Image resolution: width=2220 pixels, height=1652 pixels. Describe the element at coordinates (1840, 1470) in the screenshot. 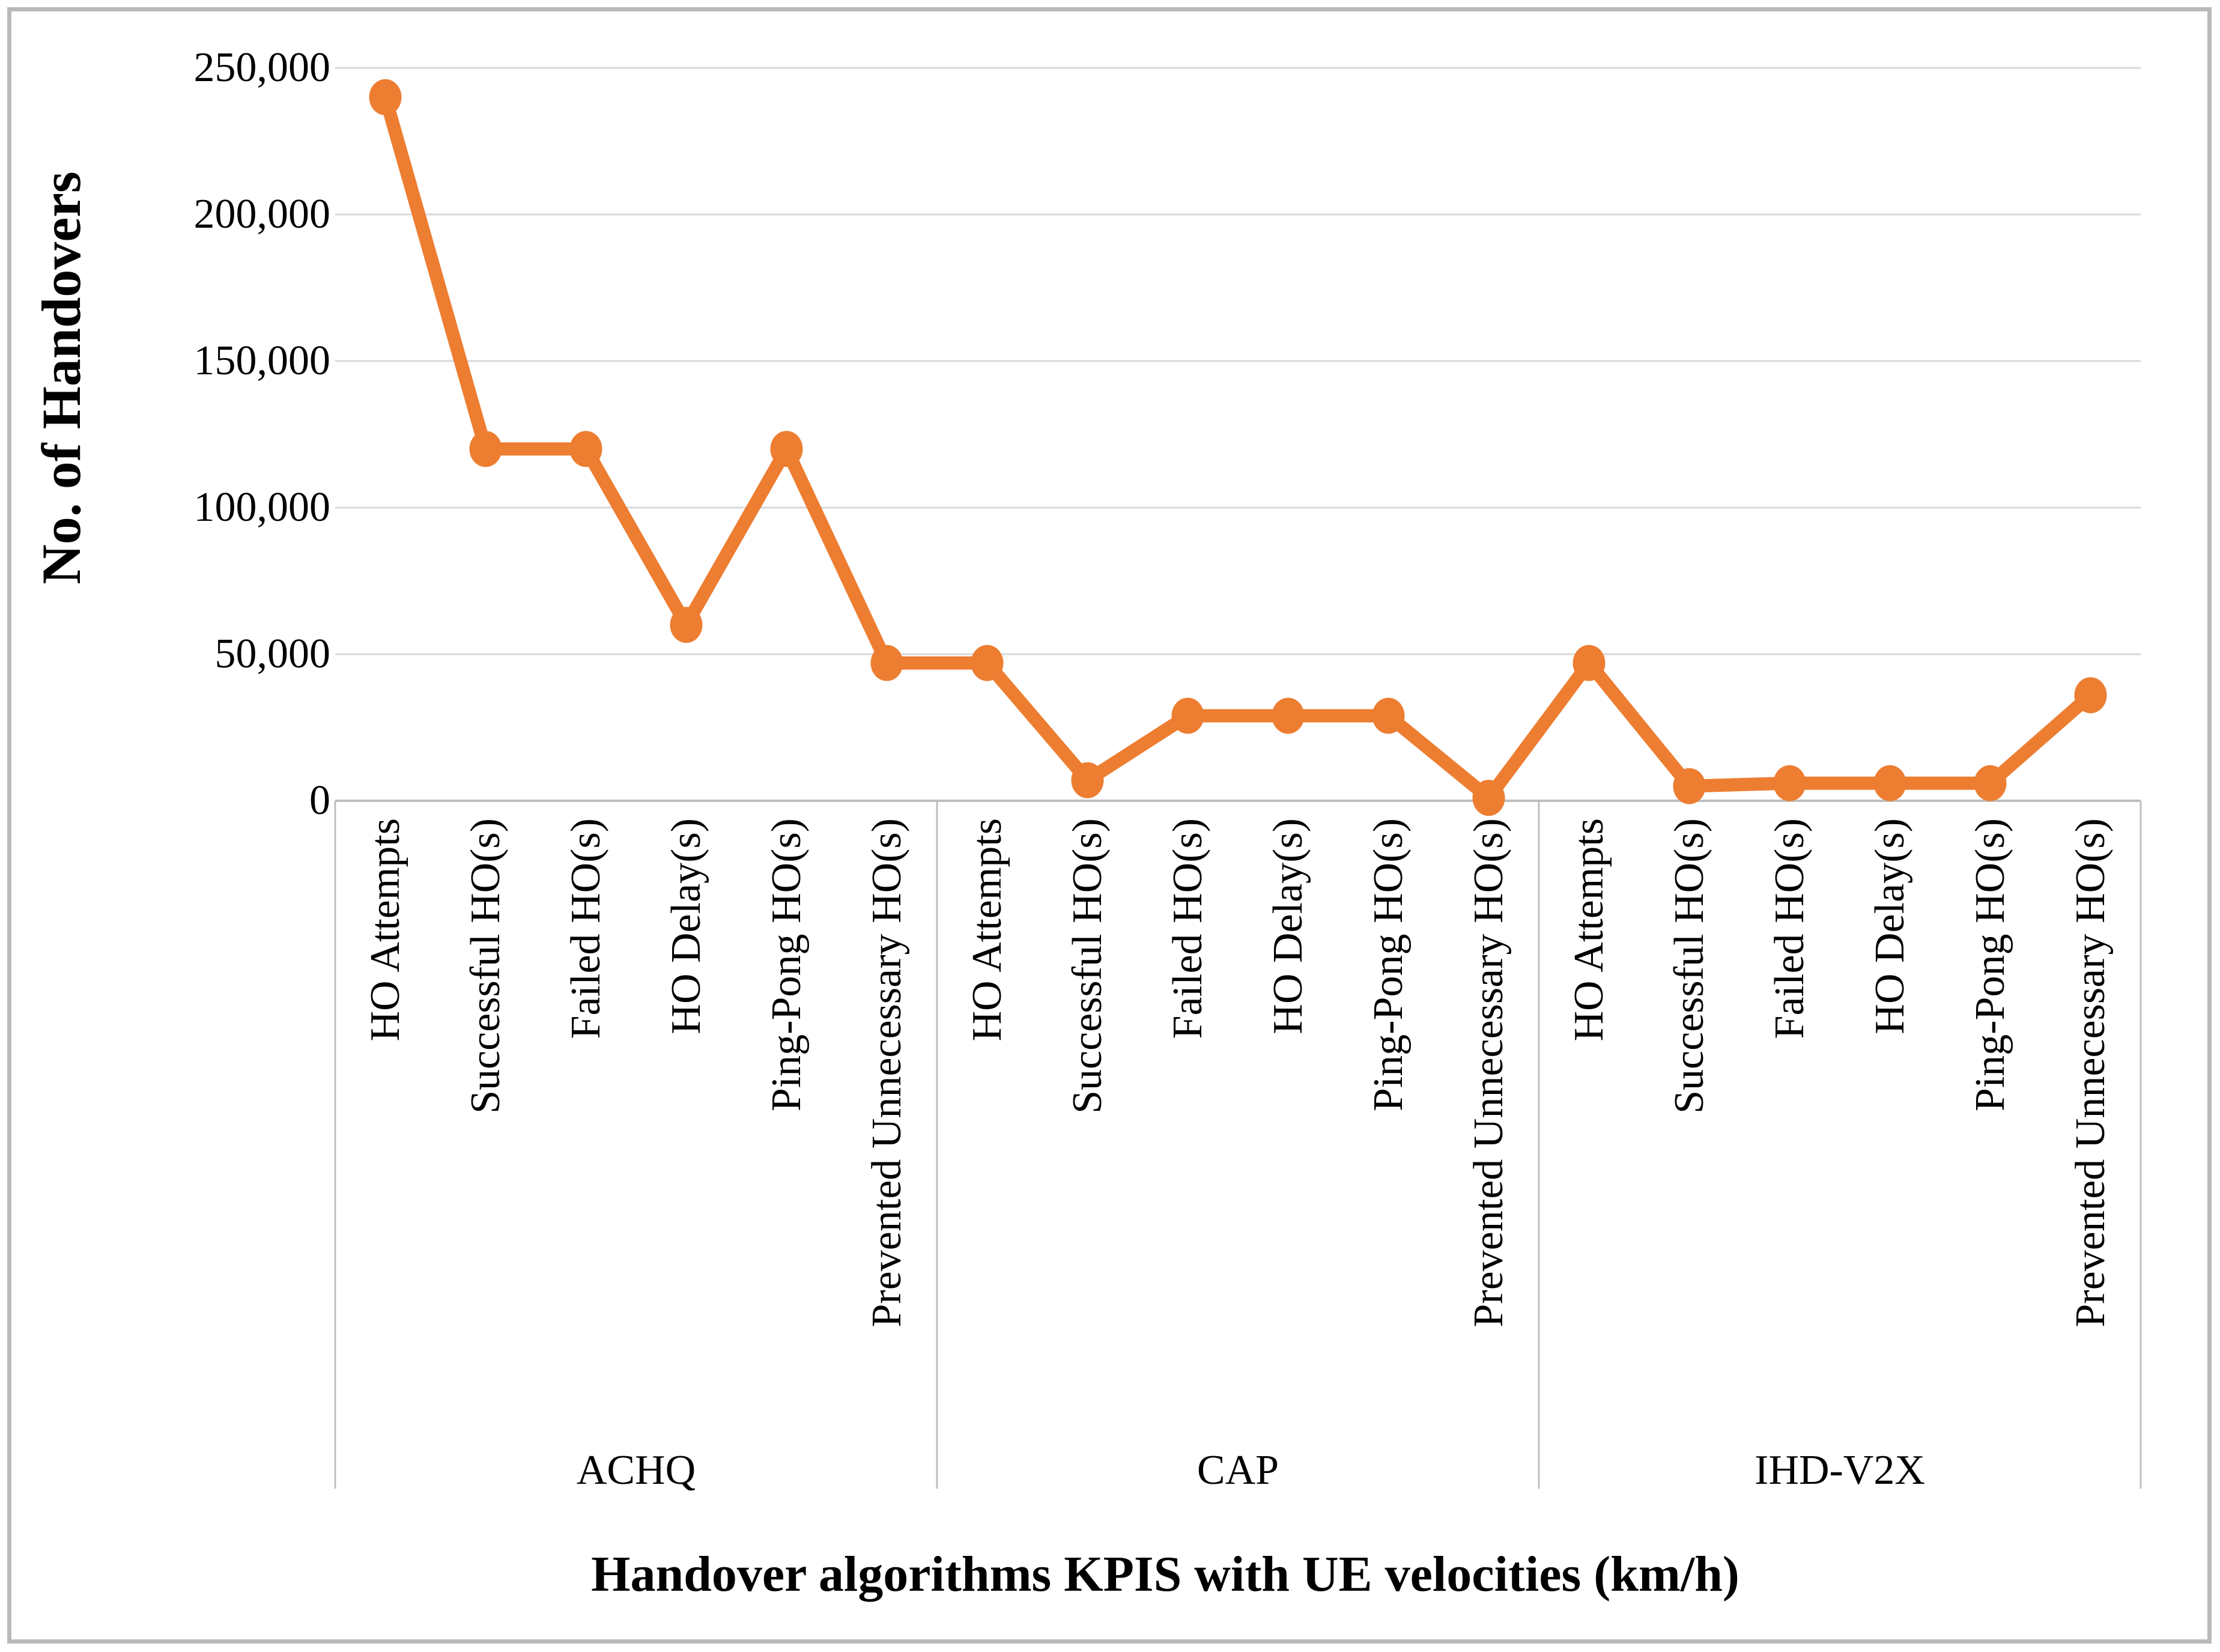

I see `group-label: IHD-V2X` at that location.